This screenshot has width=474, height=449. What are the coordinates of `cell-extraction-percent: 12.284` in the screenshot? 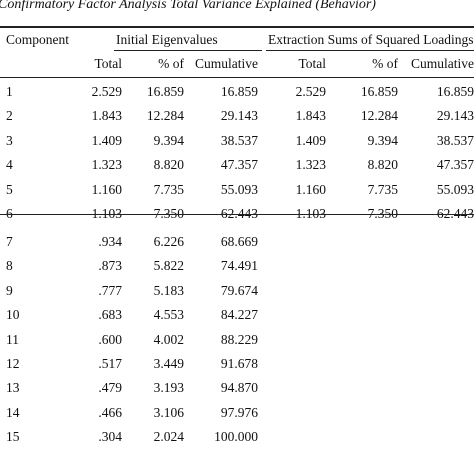 It's located at (379, 116).